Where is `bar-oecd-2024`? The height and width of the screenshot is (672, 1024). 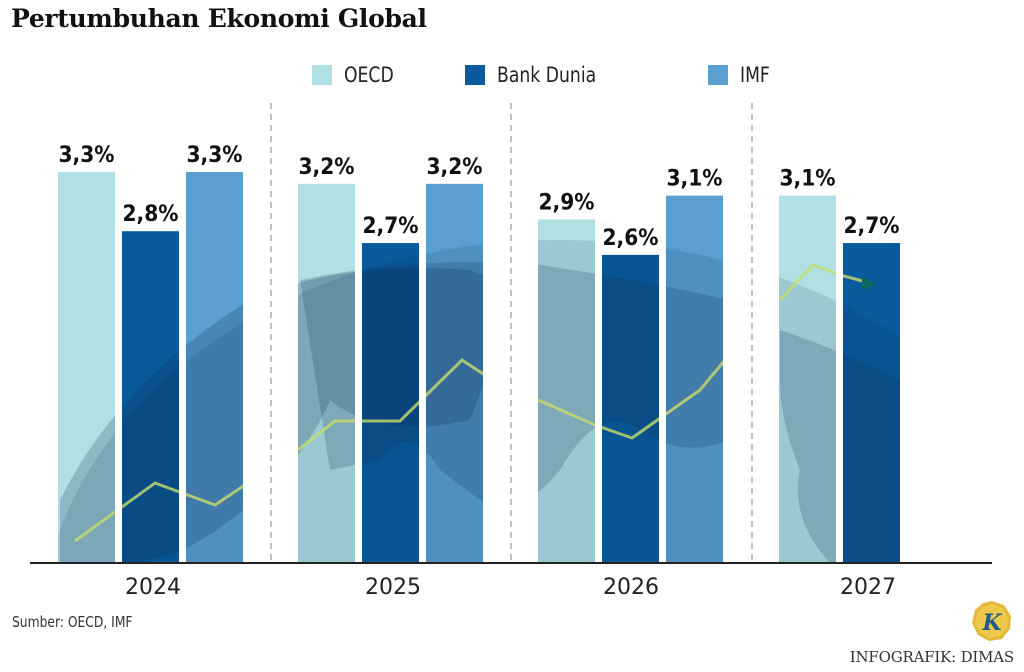 bar-oecd-2024 is located at coordinates (86, 367).